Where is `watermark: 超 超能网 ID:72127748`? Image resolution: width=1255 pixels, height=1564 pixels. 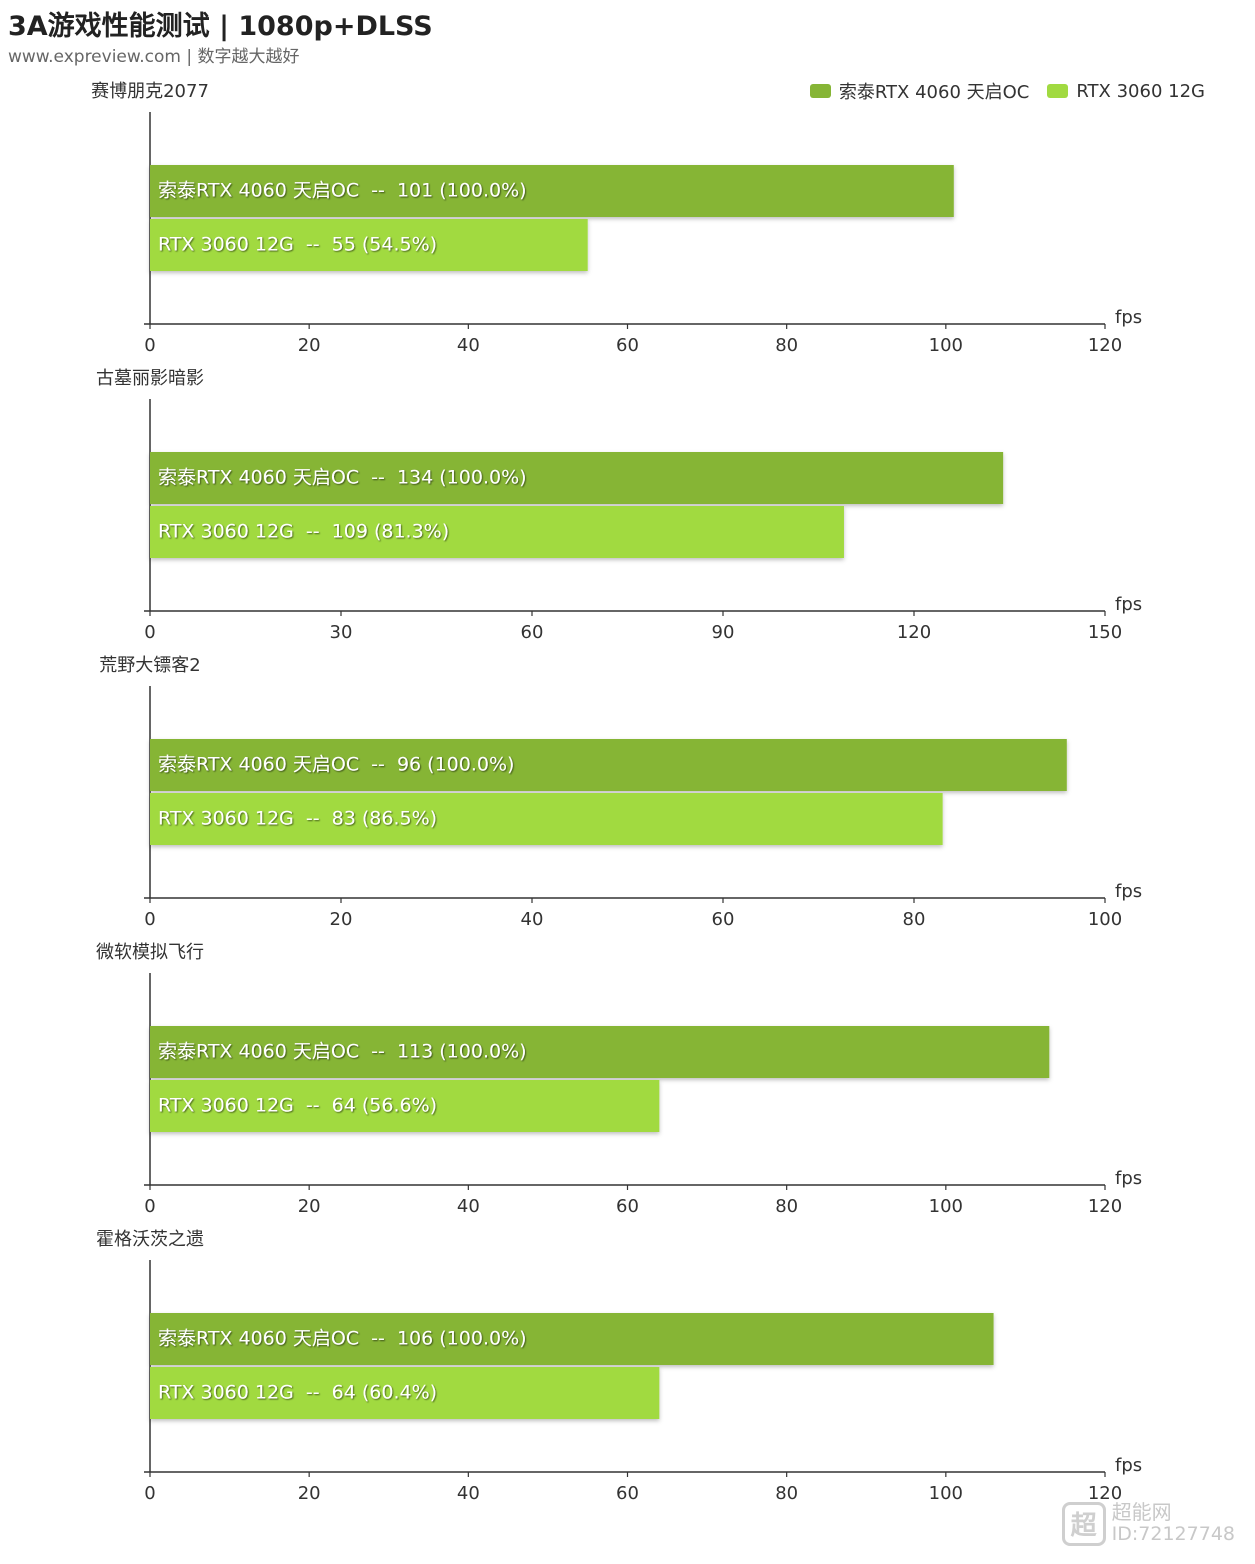 watermark: 超 超能网 ID:72127748 is located at coordinates (1148, 1523).